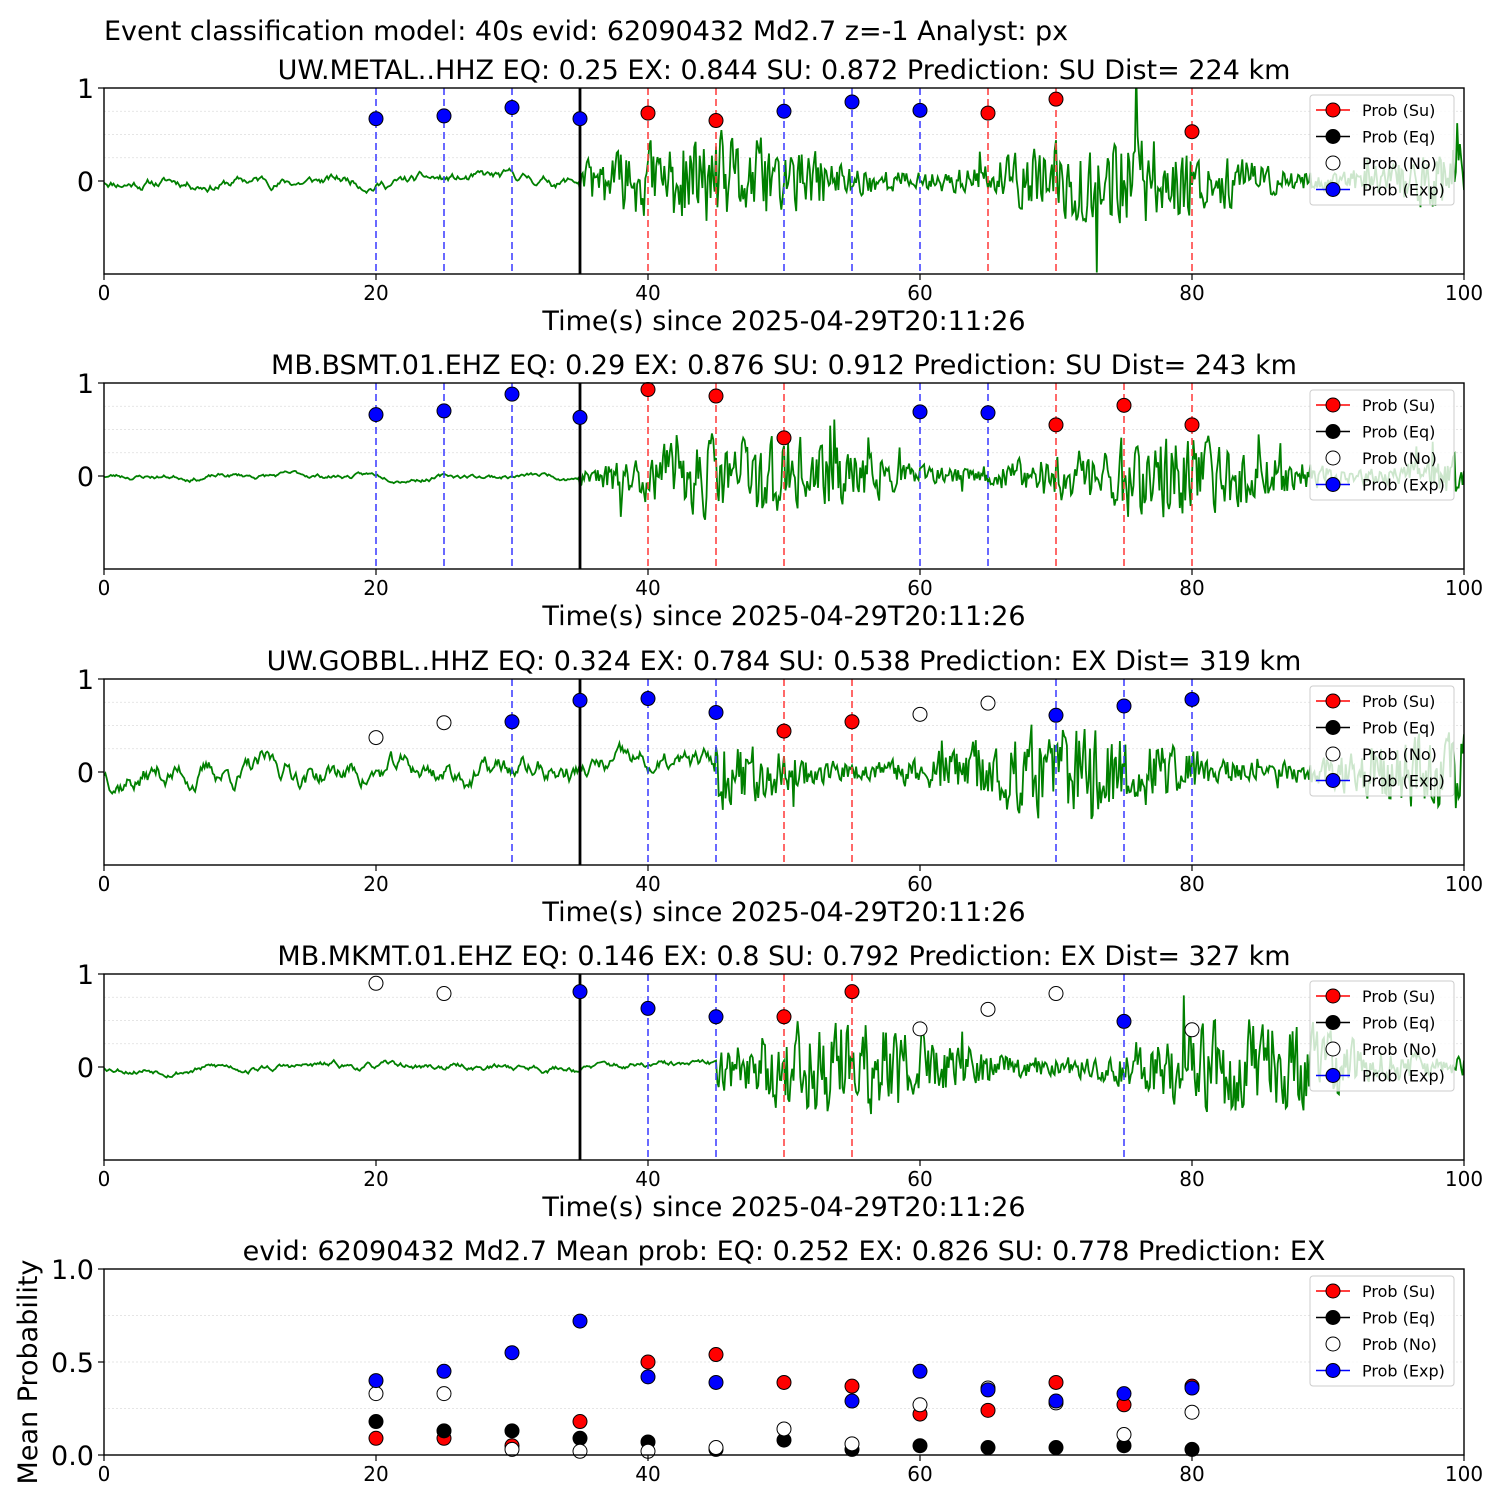 The height and width of the screenshot is (1500, 1500). Describe the element at coordinates (783, 912) in the screenshot. I see `panel-3-xlabel: Time(s) since 2025-04-29T20:11:26` at that location.